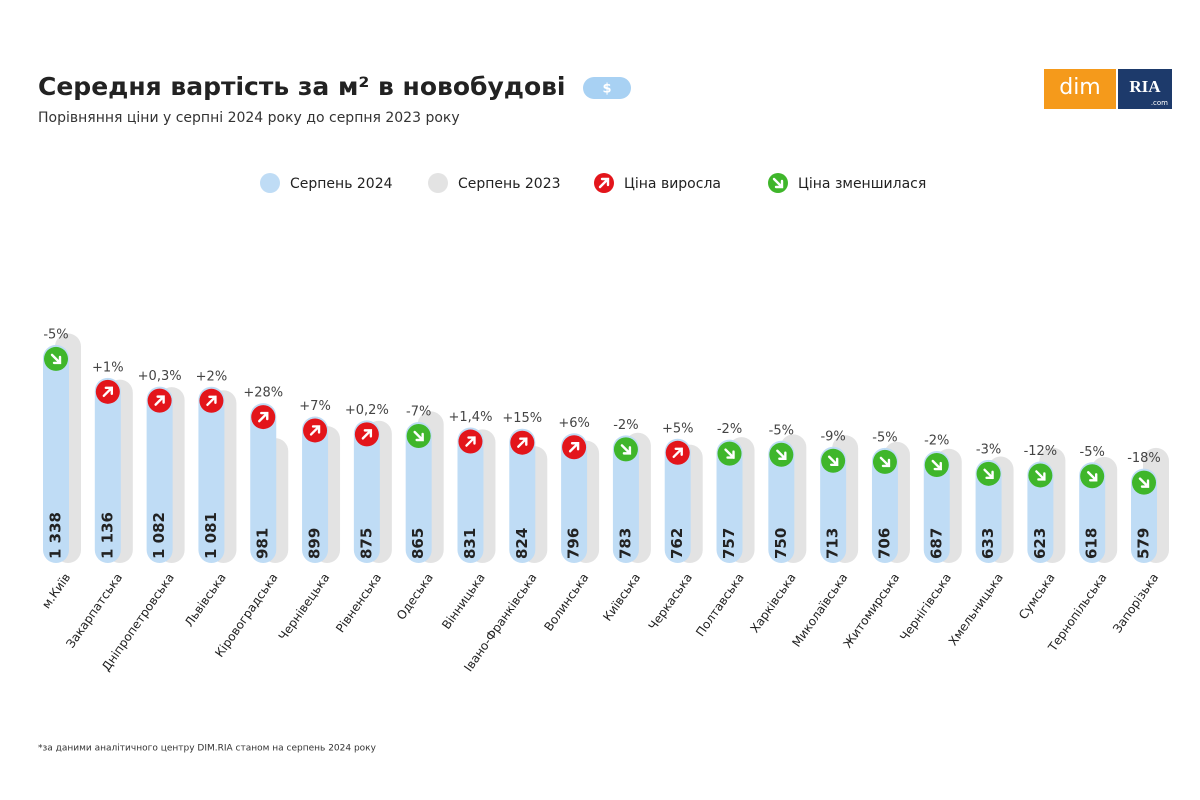 The height and width of the screenshot is (800, 1200). I want to click on category-label: Хмельницька, so click(976, 610).